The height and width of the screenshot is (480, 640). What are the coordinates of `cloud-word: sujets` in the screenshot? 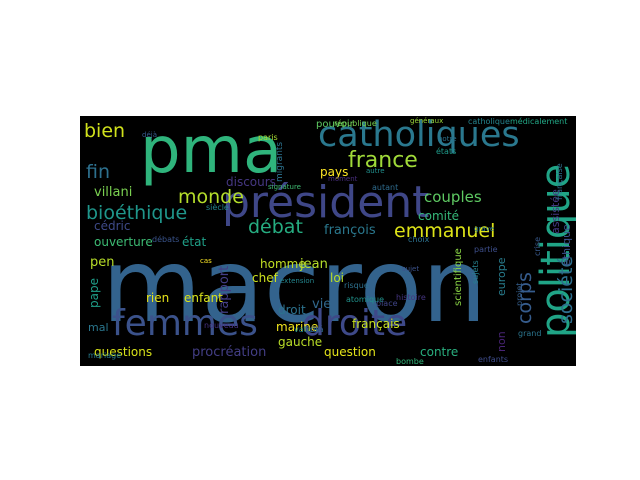 It's located at (475, 272).